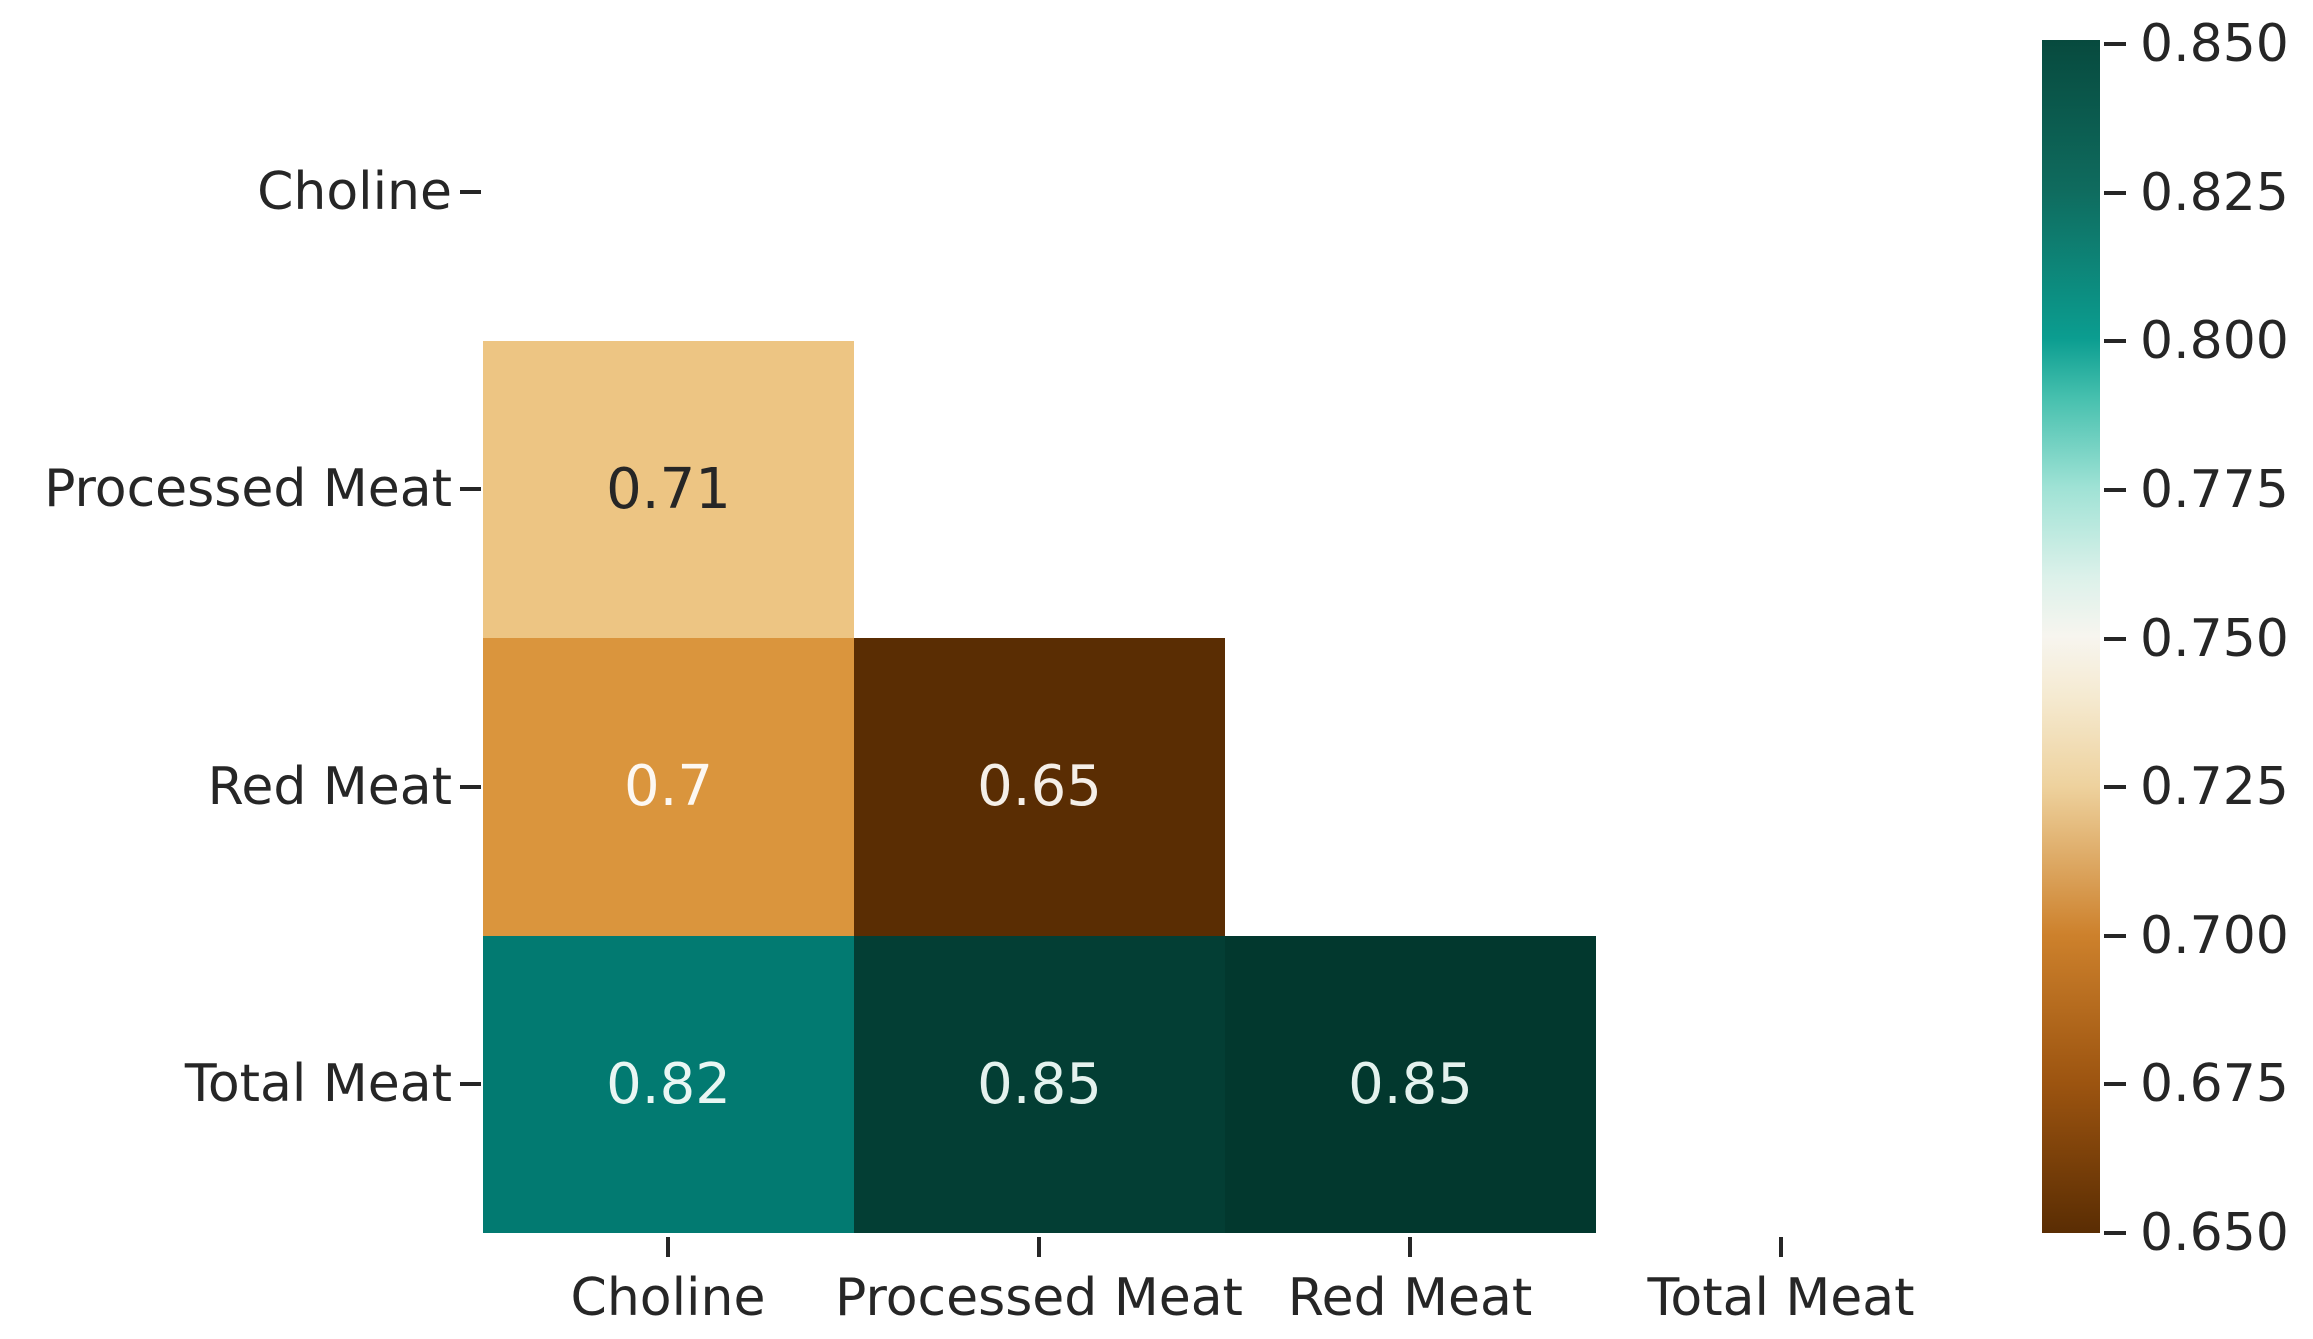 Image resolution: width=2313 pixels, height=1339 pixels. What do you see at coordinates (2214, 1233) in the screenshot?
I see `colorbar-tick-label-0650: 0.650` at bounding box center [2214, 1233].